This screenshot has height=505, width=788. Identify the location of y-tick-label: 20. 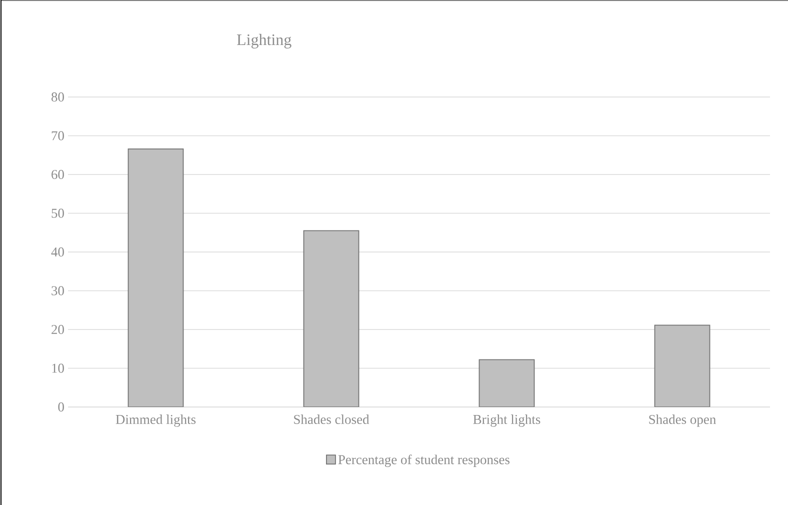
(58, 329).